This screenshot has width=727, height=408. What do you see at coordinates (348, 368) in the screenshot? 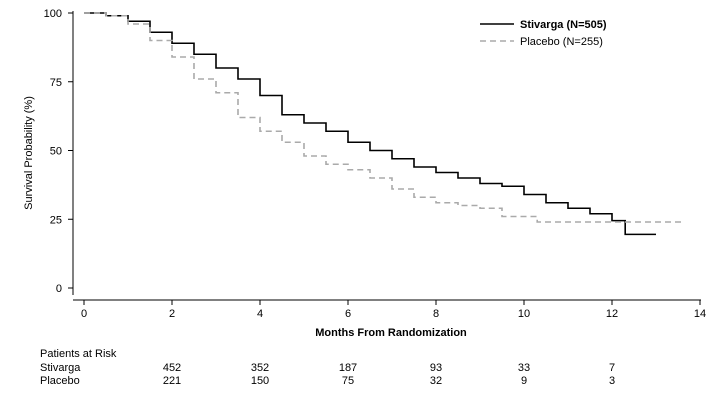
I see `risk-count: 187` at bounding box center [348, 368].